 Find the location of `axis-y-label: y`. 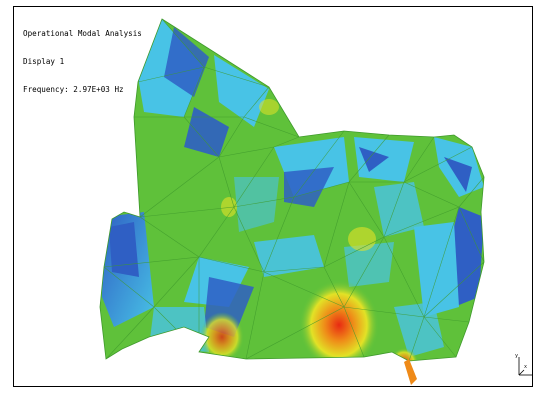

axis-y-label: y is located at coordinates (517, 356).